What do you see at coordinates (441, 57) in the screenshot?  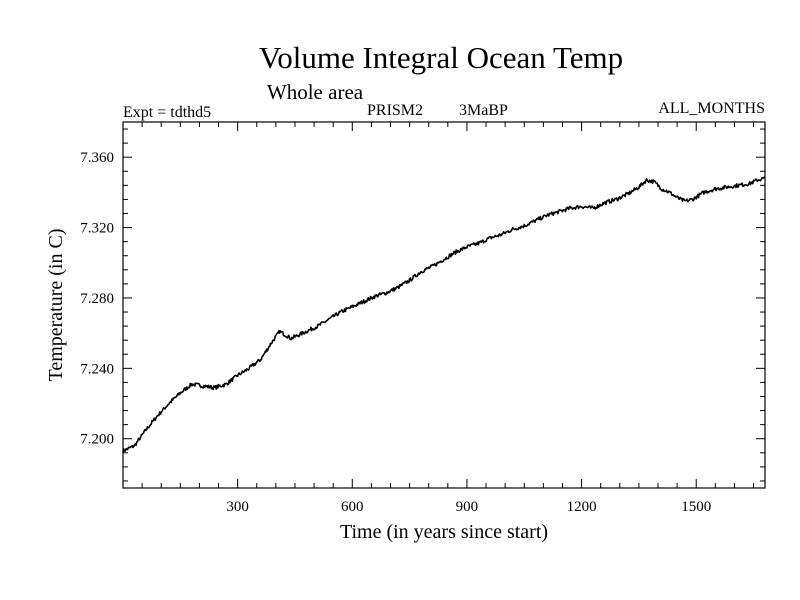 I see `chart-title: Volume Integral Ocean Temp` at bounding box center [441, 57].